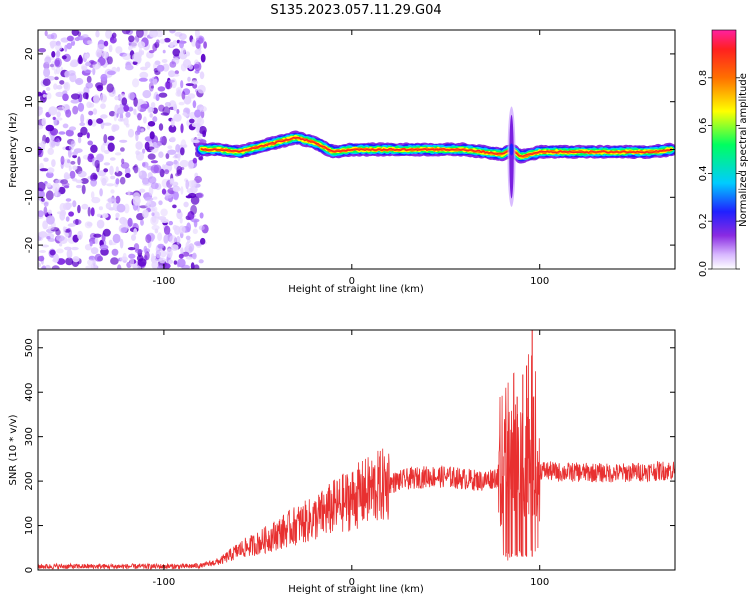  What do you see at coordinates (703, 78) in the screenshot?
I see `colorbar-tick-label: 0.8` at bounding box center [703, 78].